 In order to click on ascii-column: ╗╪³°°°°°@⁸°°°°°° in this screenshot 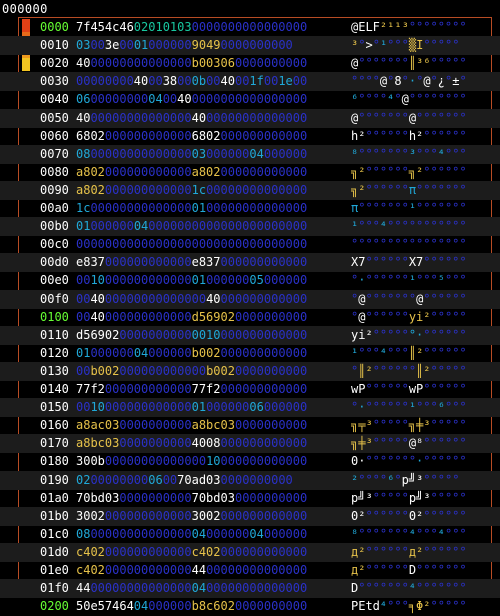, I will do `click(412, 443)`.